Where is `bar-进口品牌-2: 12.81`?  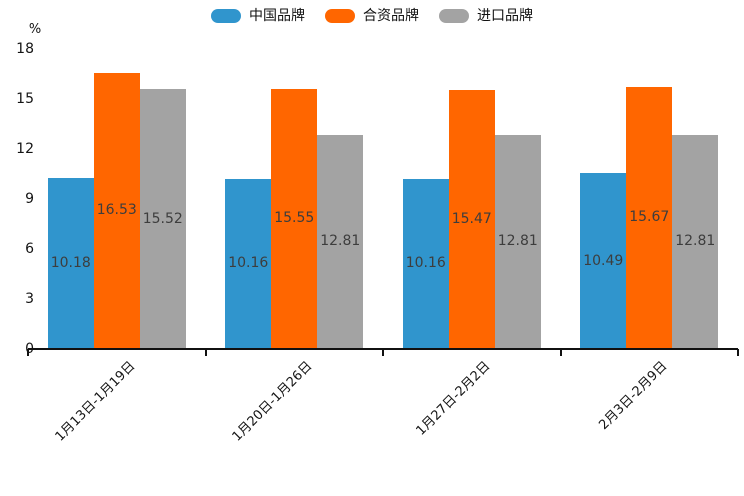 bar-进口品牌-2: 12.81 is located at coordinates (340, 241).